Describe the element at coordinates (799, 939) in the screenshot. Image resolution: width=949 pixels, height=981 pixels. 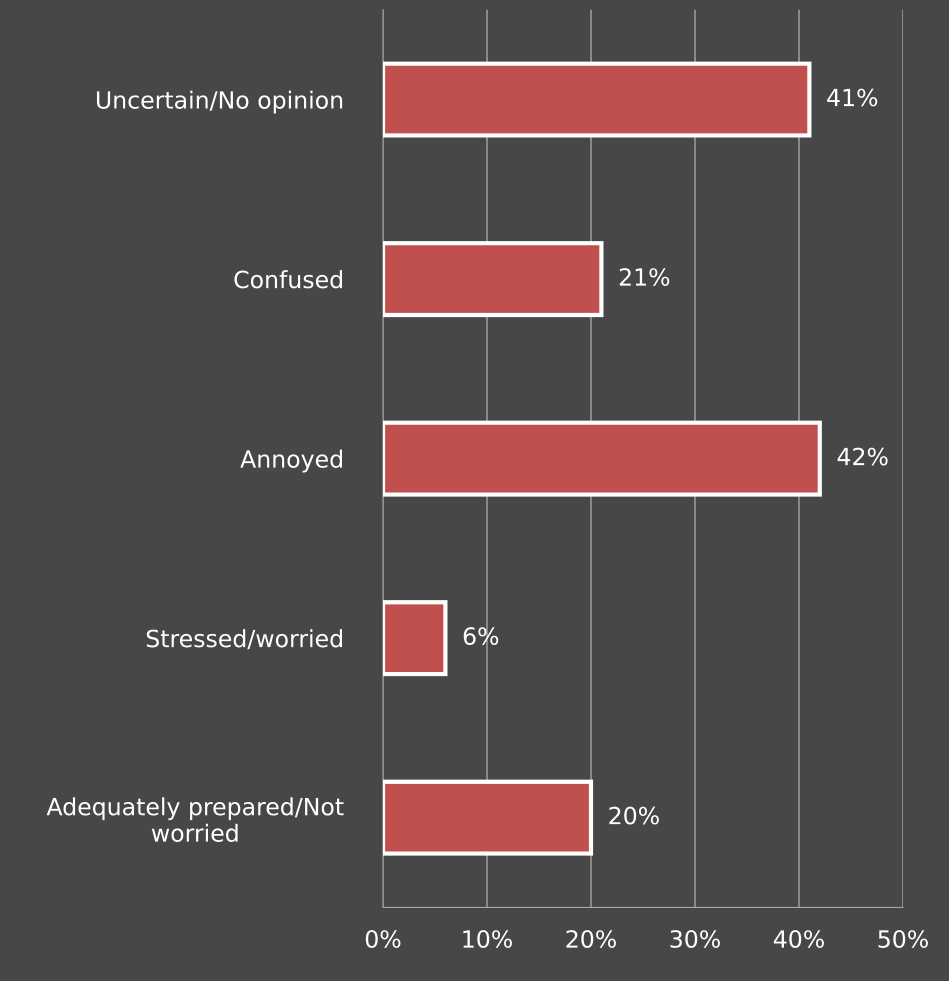
I see `x-tick-label: 40%` at that location.